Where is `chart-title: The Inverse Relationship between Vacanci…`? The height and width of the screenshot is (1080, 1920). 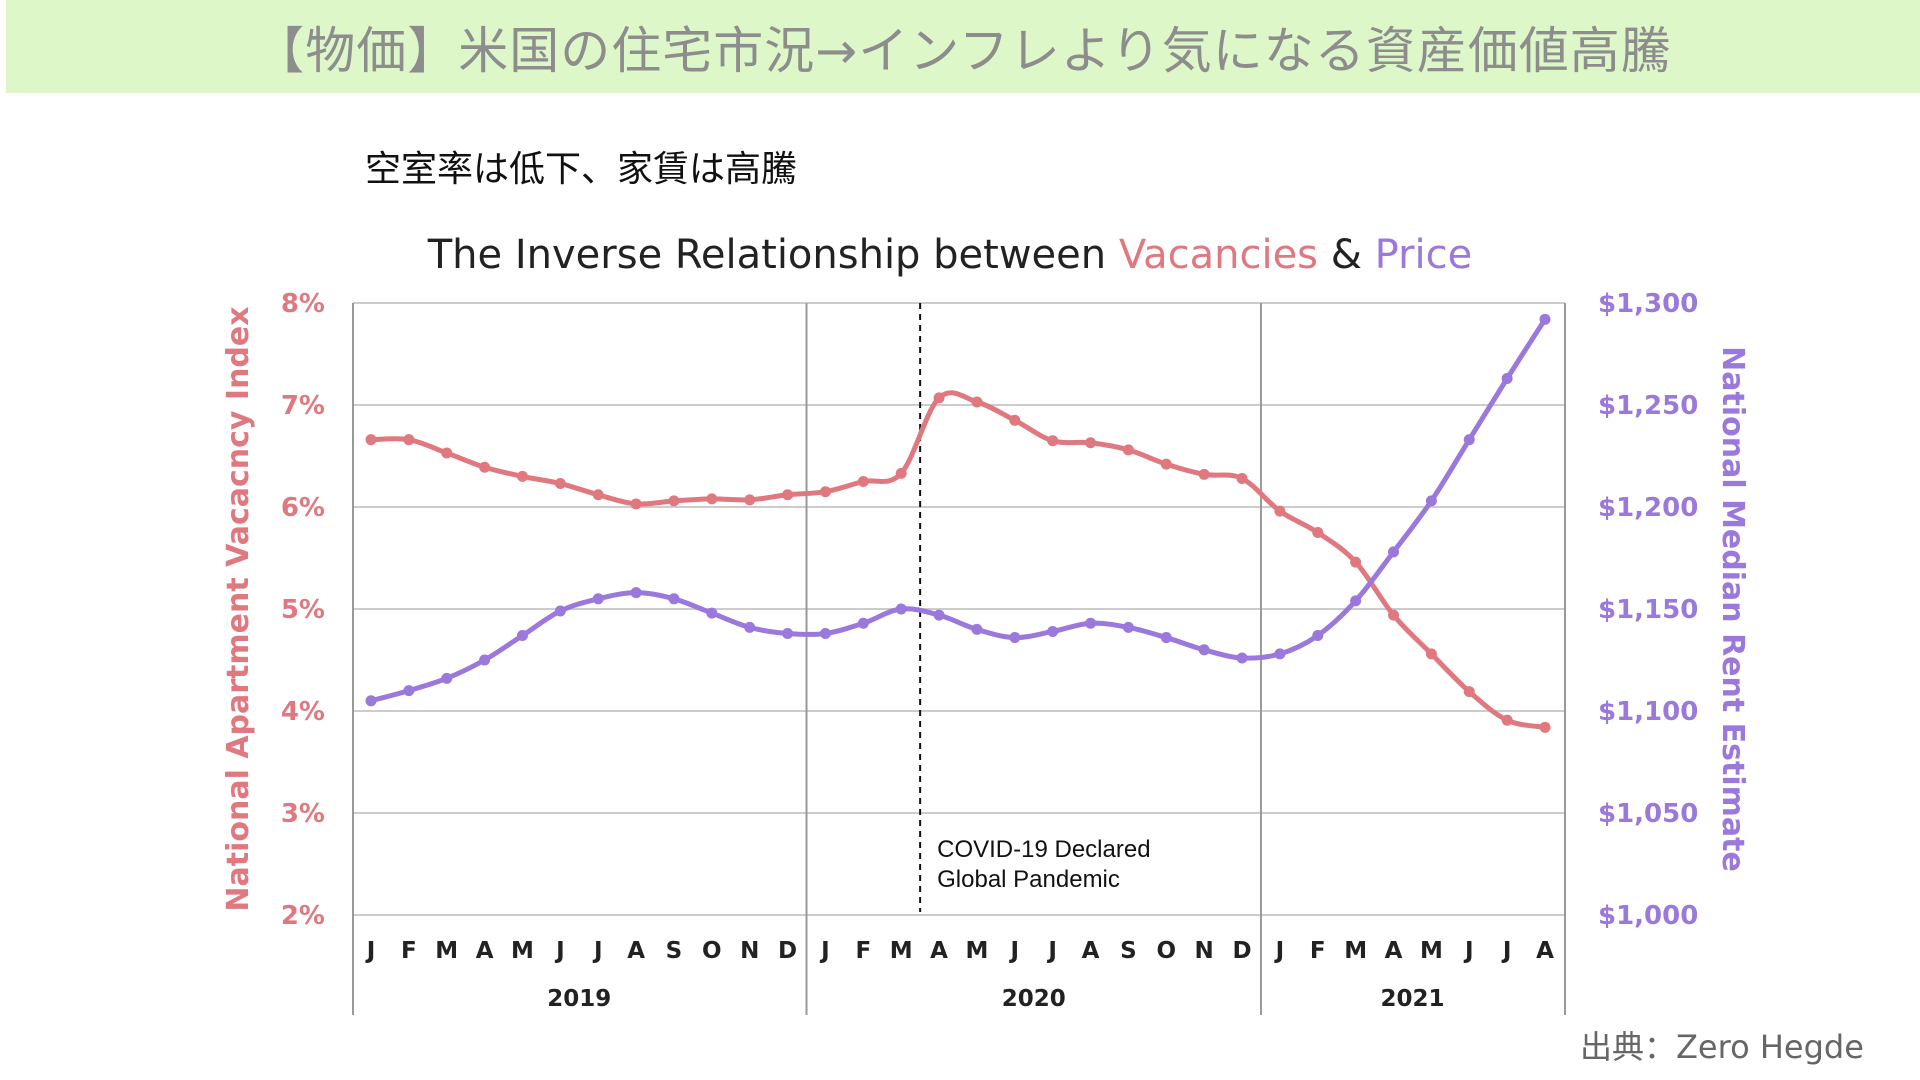
chart-title: The Inverse Relationship between Vacanci… is located at coordinates (949, 255).